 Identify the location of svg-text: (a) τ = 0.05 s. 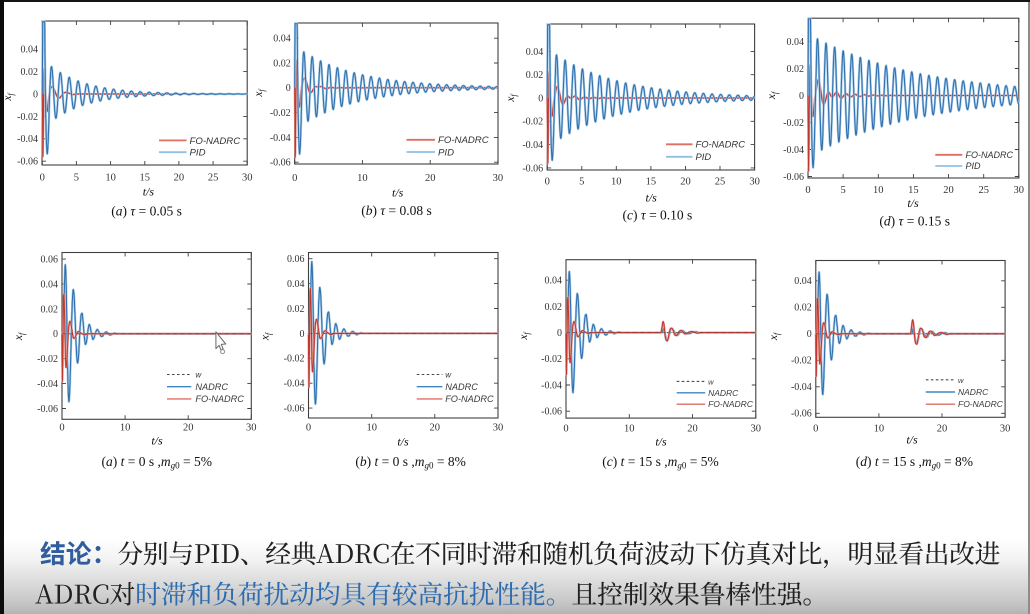
(146, 210).